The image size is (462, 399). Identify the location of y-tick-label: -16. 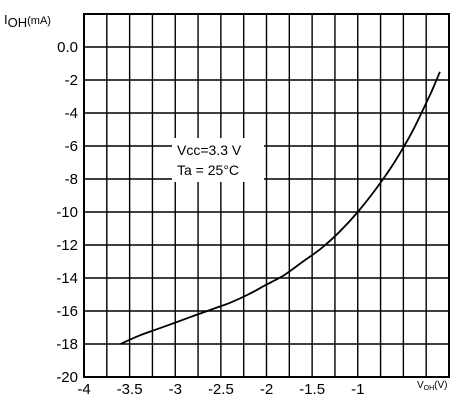
(67, 311).